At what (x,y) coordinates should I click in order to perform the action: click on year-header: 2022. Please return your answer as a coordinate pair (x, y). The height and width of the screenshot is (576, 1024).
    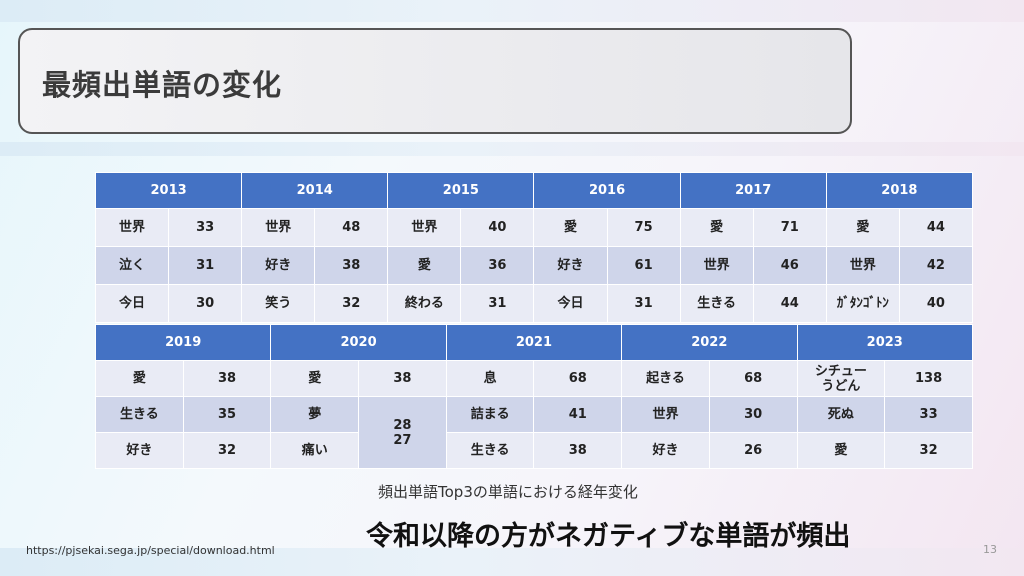
    Looking at the image, I should click on (709, 342).